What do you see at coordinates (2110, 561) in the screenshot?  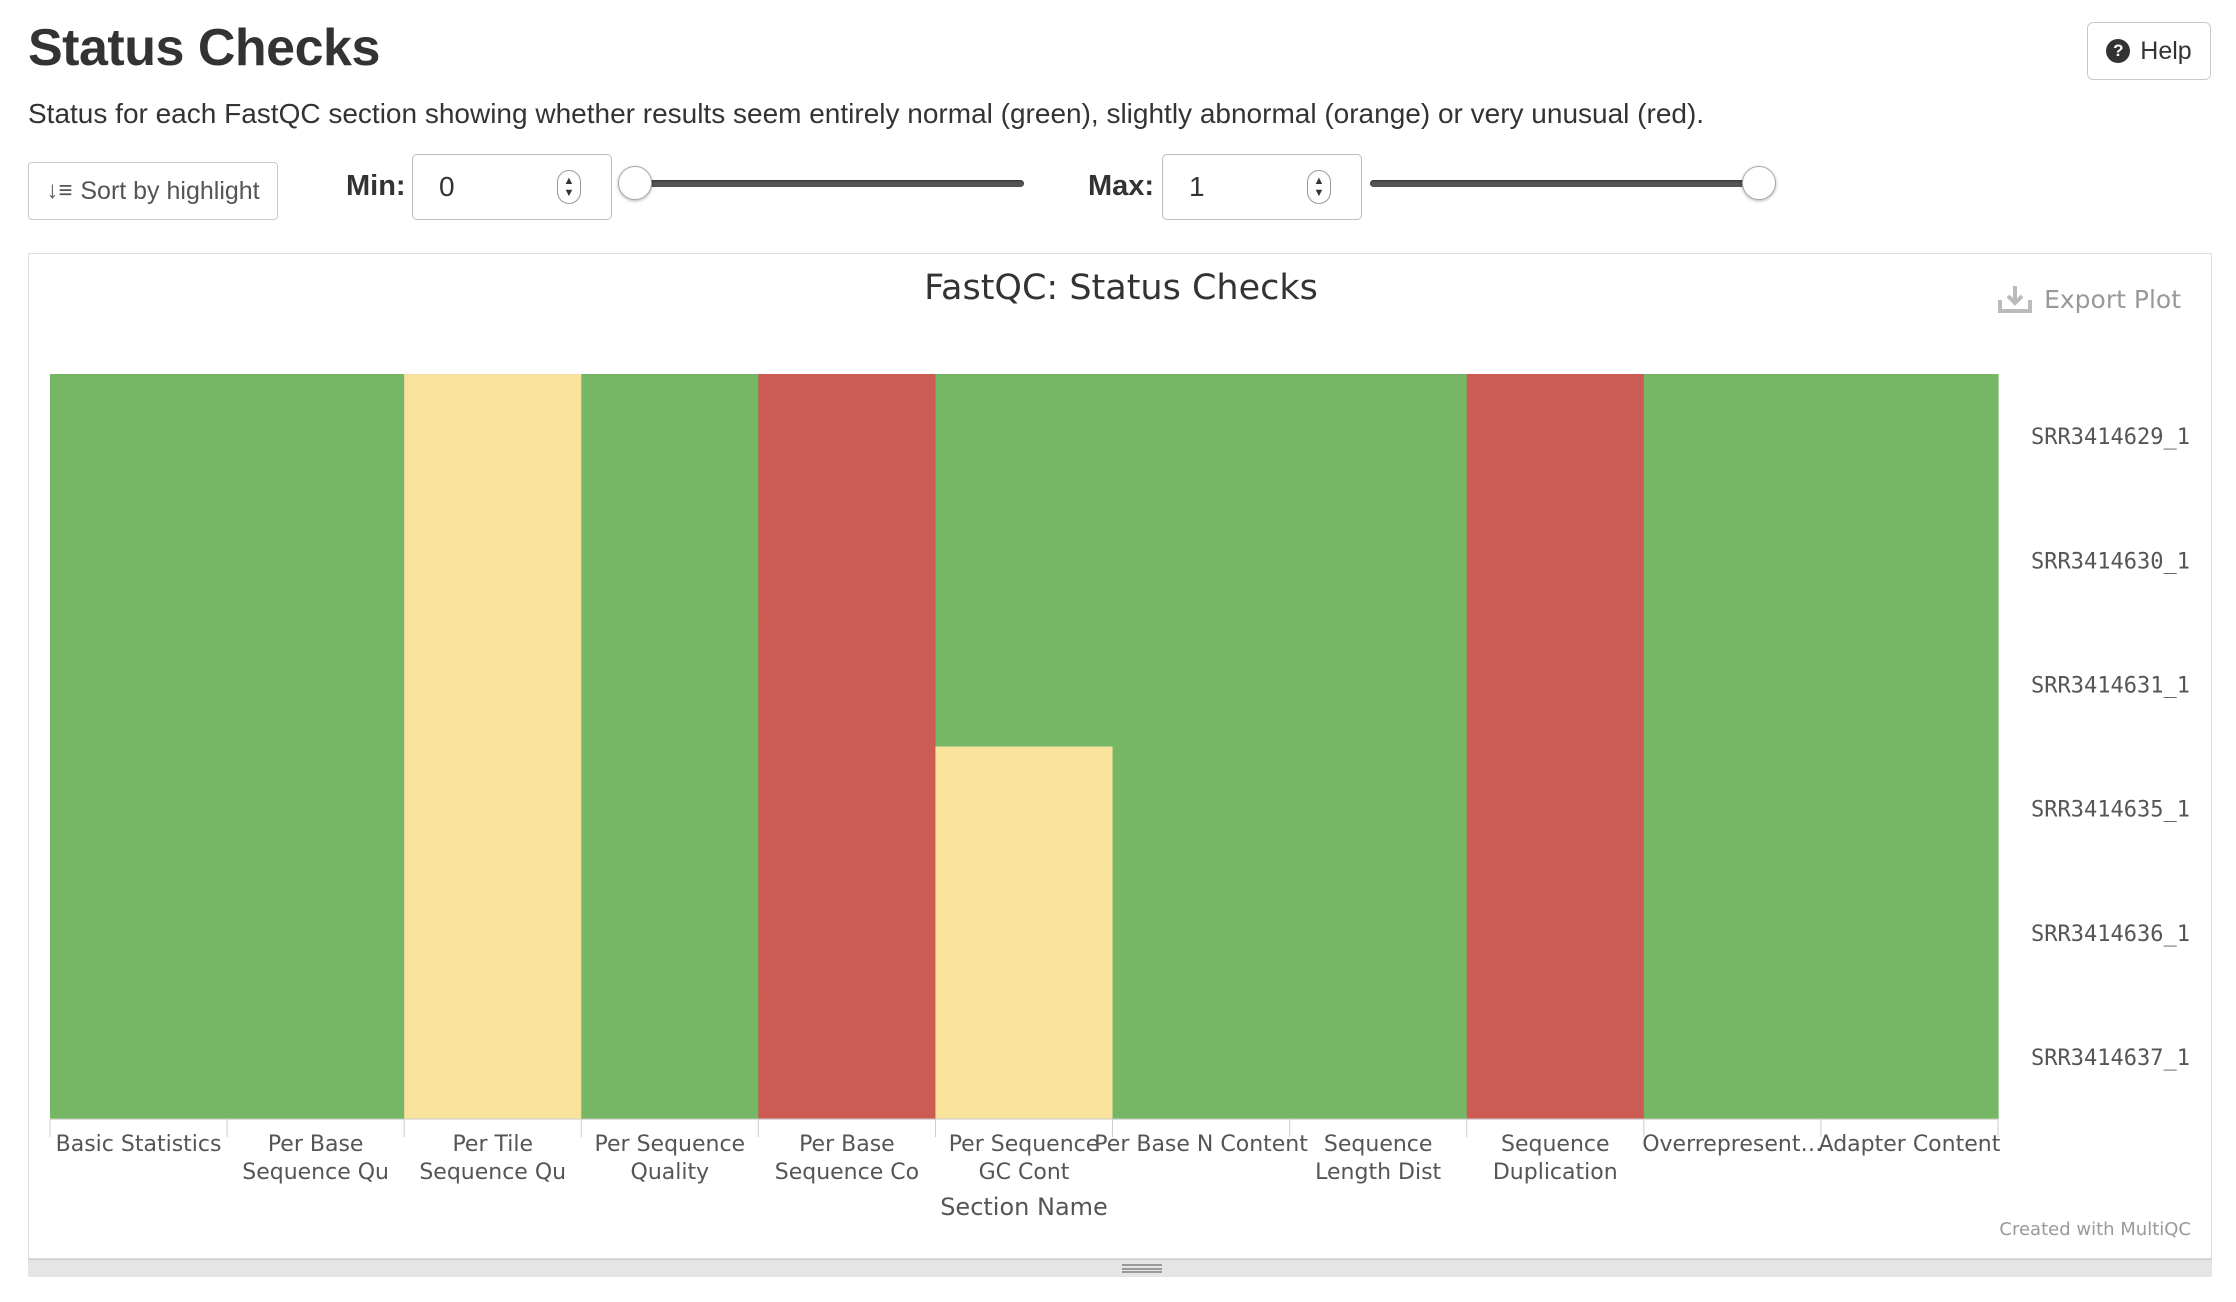 I see `y-tick-label: SRR3414630_1` at bounding box center [2110, 561].